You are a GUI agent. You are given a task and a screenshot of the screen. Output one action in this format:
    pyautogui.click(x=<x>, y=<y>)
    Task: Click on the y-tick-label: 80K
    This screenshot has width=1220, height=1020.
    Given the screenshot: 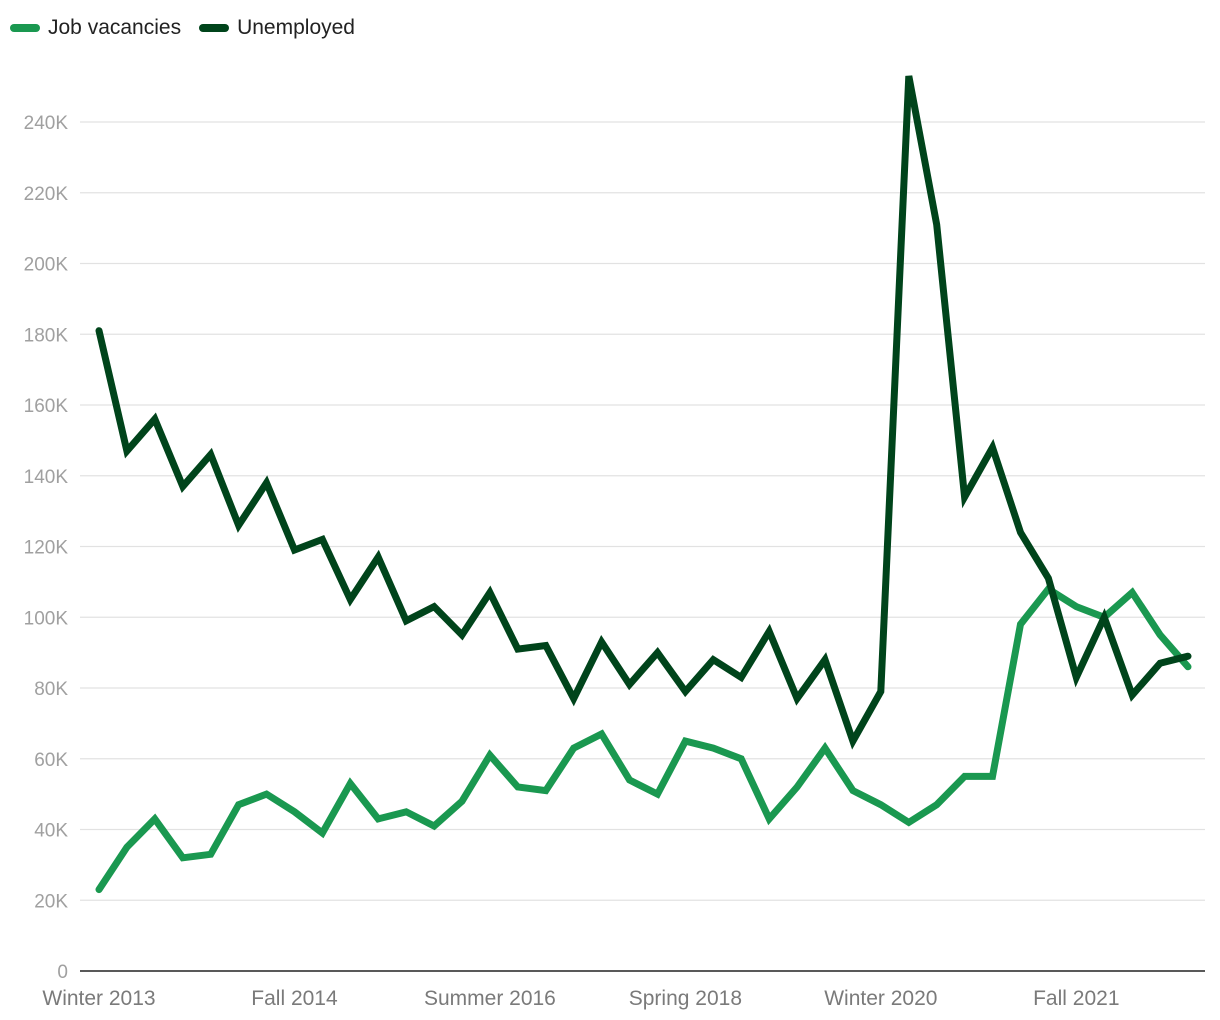 What is the action you would take?
    pyautogui.click(x=51, y=689)
    